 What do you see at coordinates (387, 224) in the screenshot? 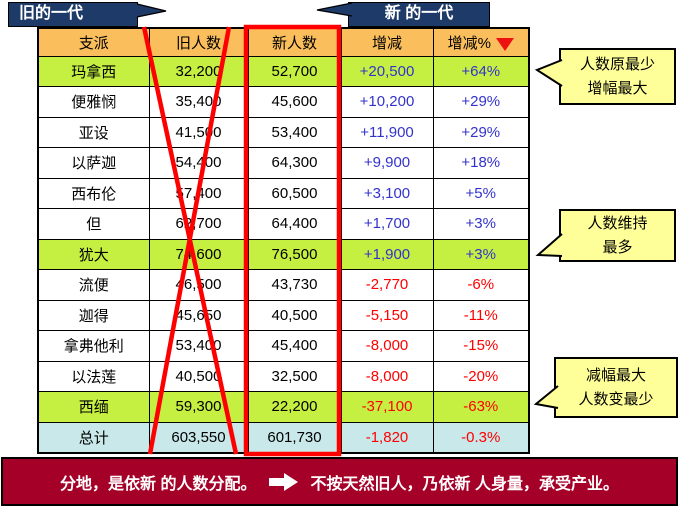
I see `change-value-cell: +1,700` at bounding box center [387, 224].